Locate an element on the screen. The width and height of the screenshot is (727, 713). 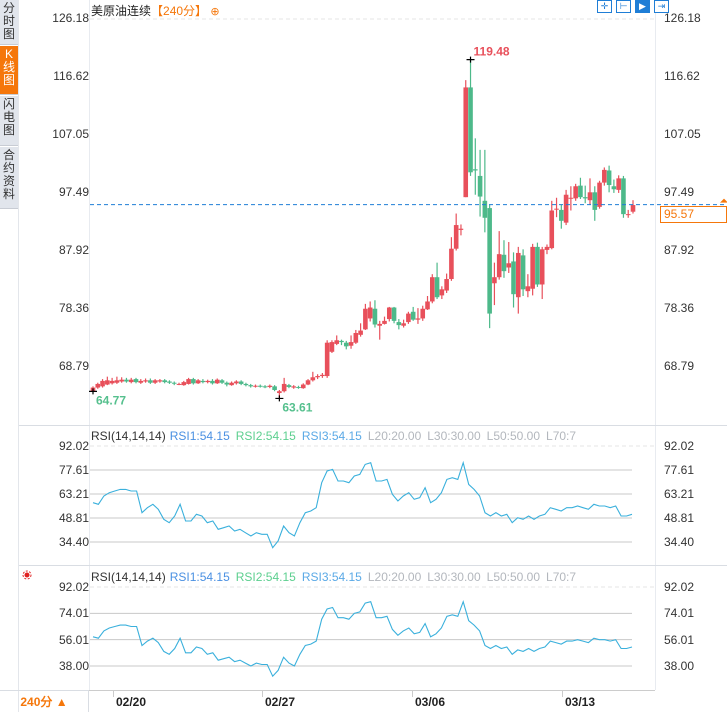
rsi-tick-left: 34.40 is located at coordinates (73, 542).